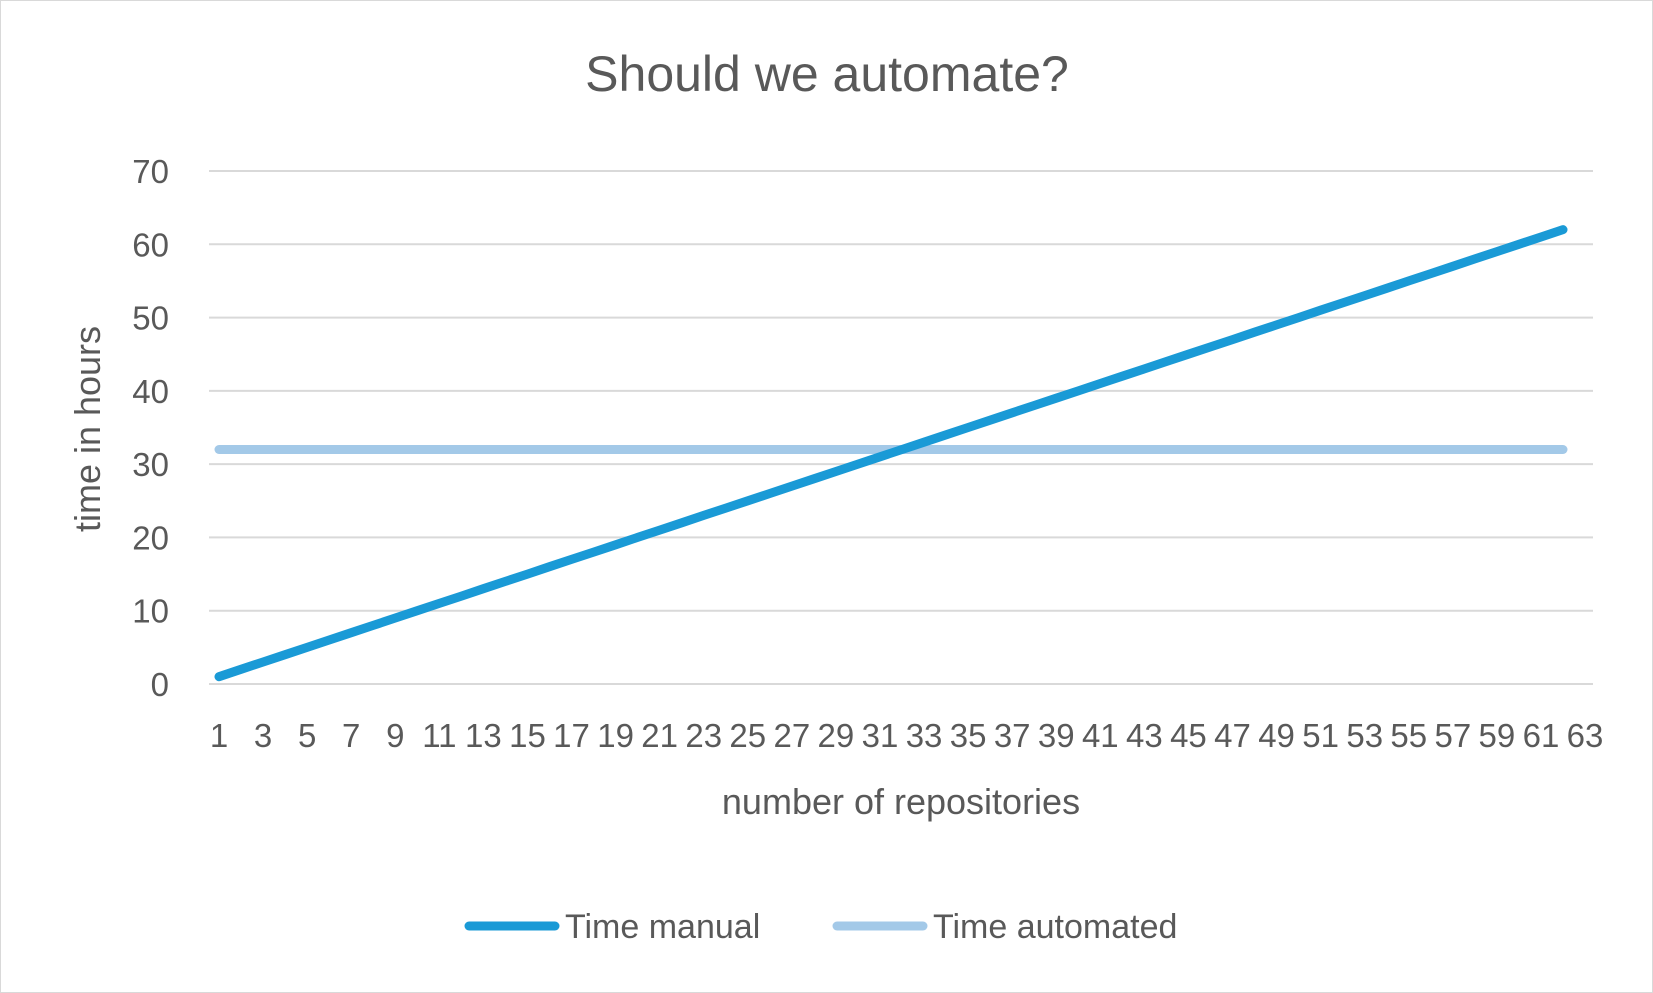 The width and height of the screenshot is (1653, 993). What do you see at coordinates (1497, 735) in the screenshot?
I see `x-tick-label: 59` at bounding box center [1497, 735].